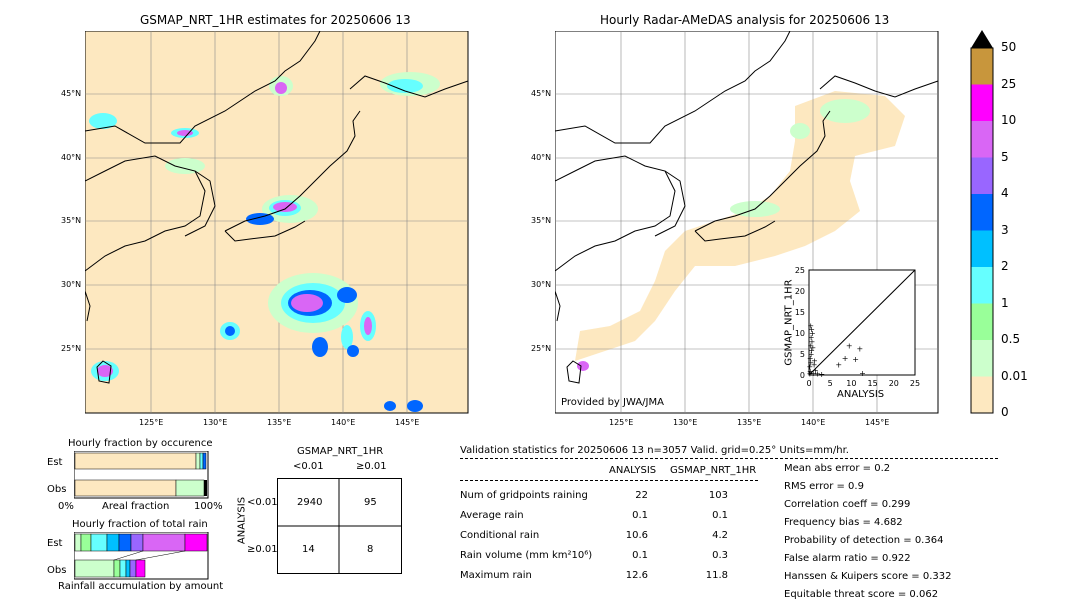  Describe the element at coordinates (830, 383) in the screenshot. I see `scatter-xtick-label: 5` at that location.